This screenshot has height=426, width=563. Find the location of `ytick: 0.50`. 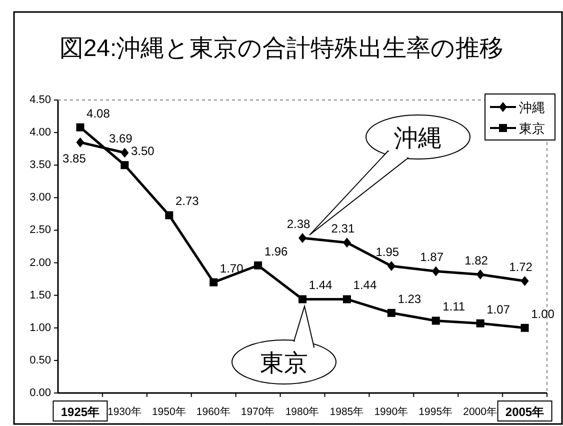

ytick: 0.50 is located at coordinates (40, 360).